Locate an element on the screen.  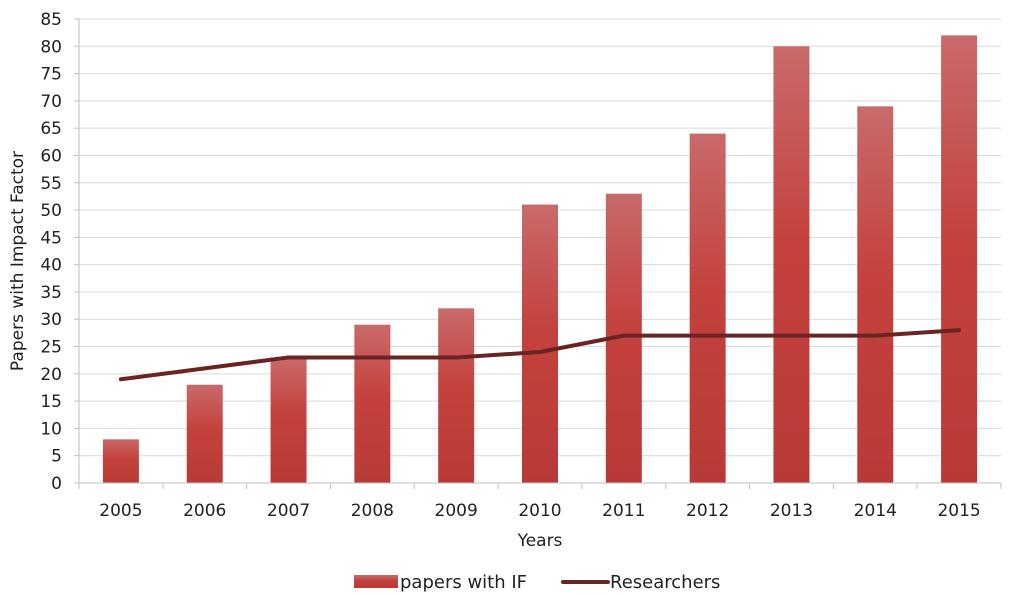
x-tick-label: 2009 is located at coordinates (456, 511).